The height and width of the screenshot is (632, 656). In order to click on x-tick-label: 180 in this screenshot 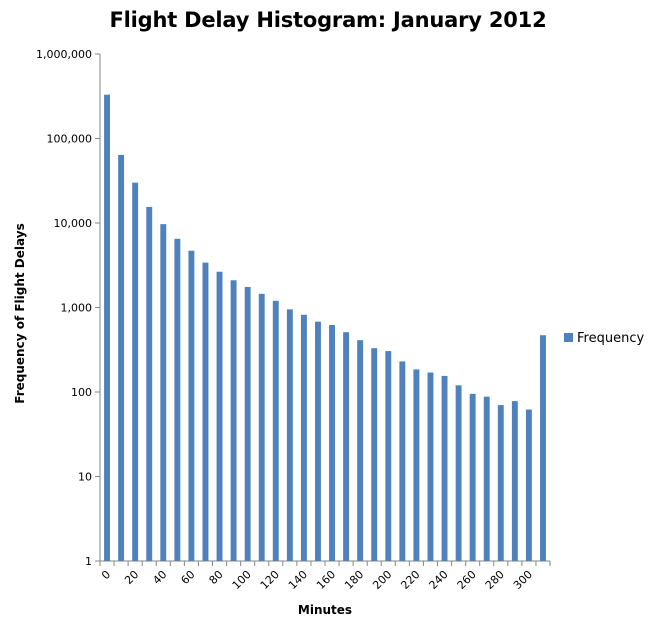, I will do `click(354, 580)`.